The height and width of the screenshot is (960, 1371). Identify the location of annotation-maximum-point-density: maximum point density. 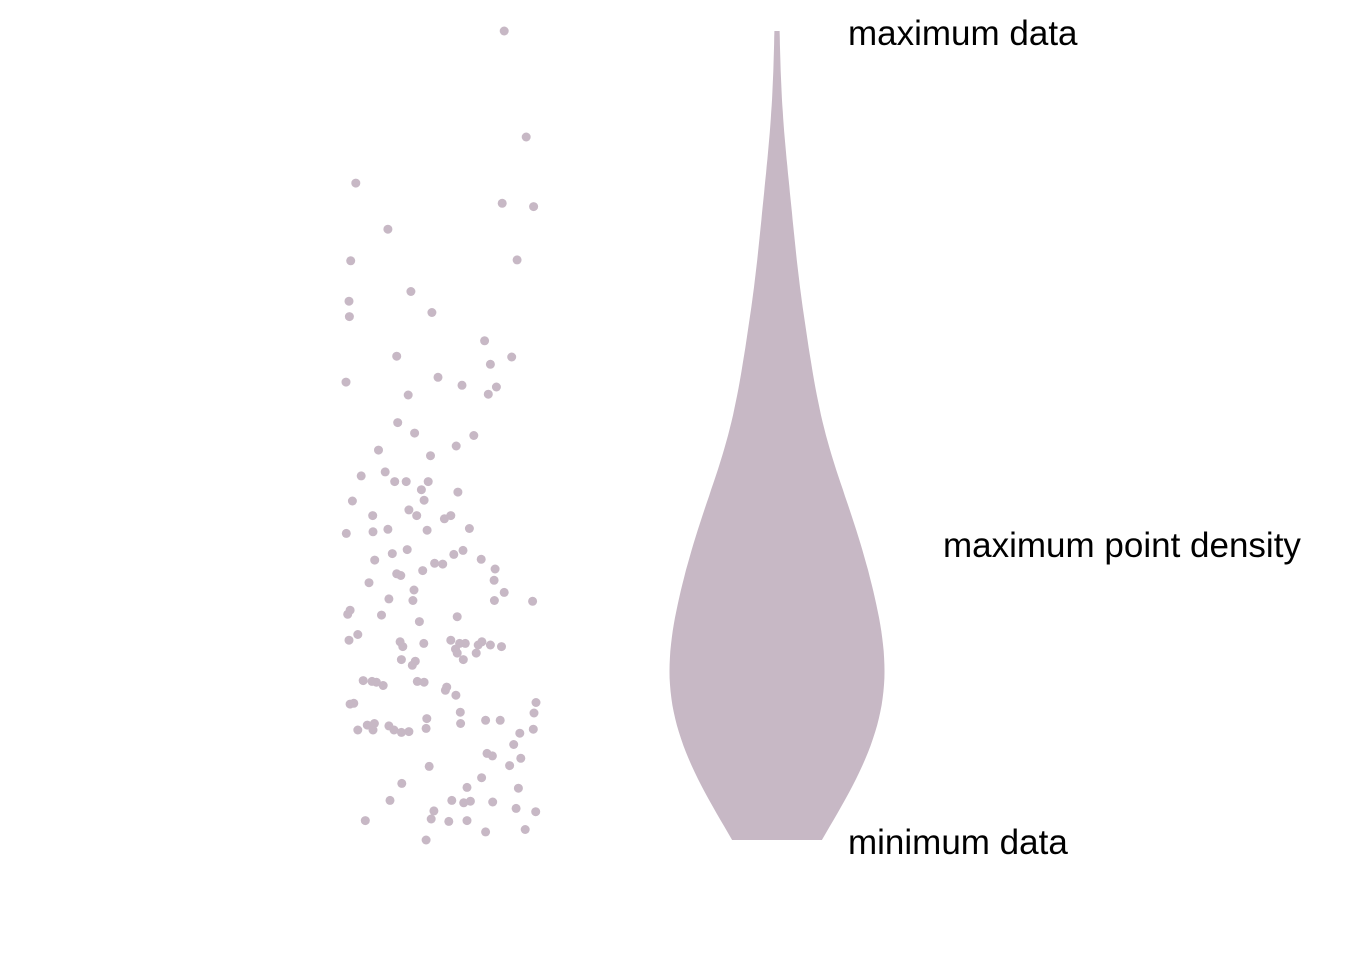
(1122, 545).